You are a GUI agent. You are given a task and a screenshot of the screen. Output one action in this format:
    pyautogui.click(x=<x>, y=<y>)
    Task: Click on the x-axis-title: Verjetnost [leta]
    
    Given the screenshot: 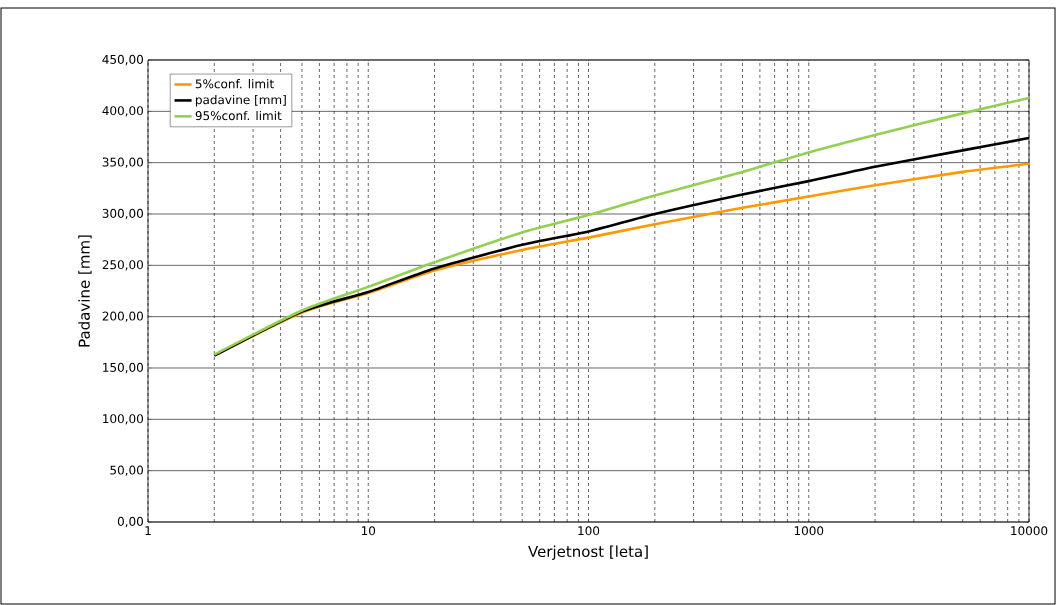 What is the action you would take?
    pyautogui.click(x=588, y=552)
    